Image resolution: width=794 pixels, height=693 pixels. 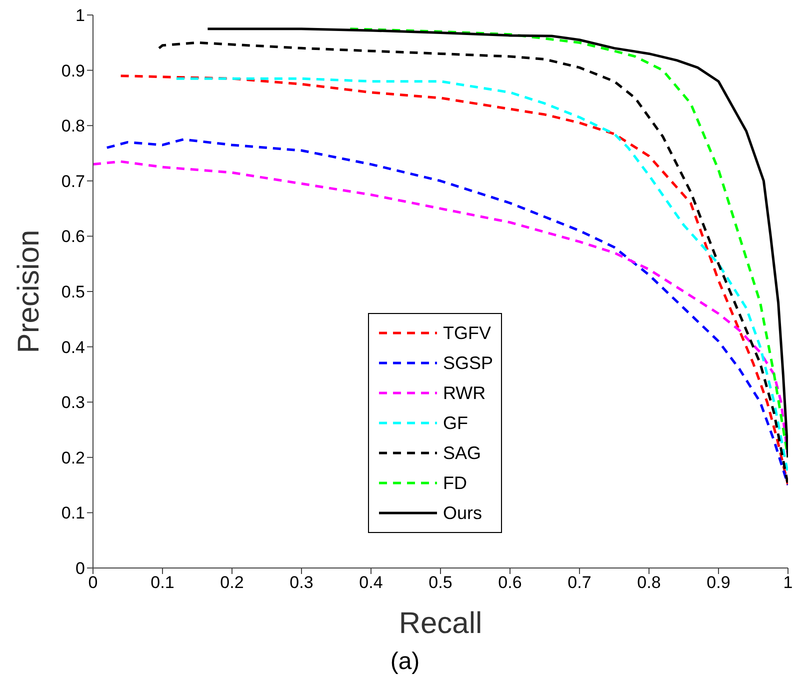 What do you see at coordinates (510, 582) in the screenshot?
I see `x-tick-label: 0.6` at bounding box center [510, 582].